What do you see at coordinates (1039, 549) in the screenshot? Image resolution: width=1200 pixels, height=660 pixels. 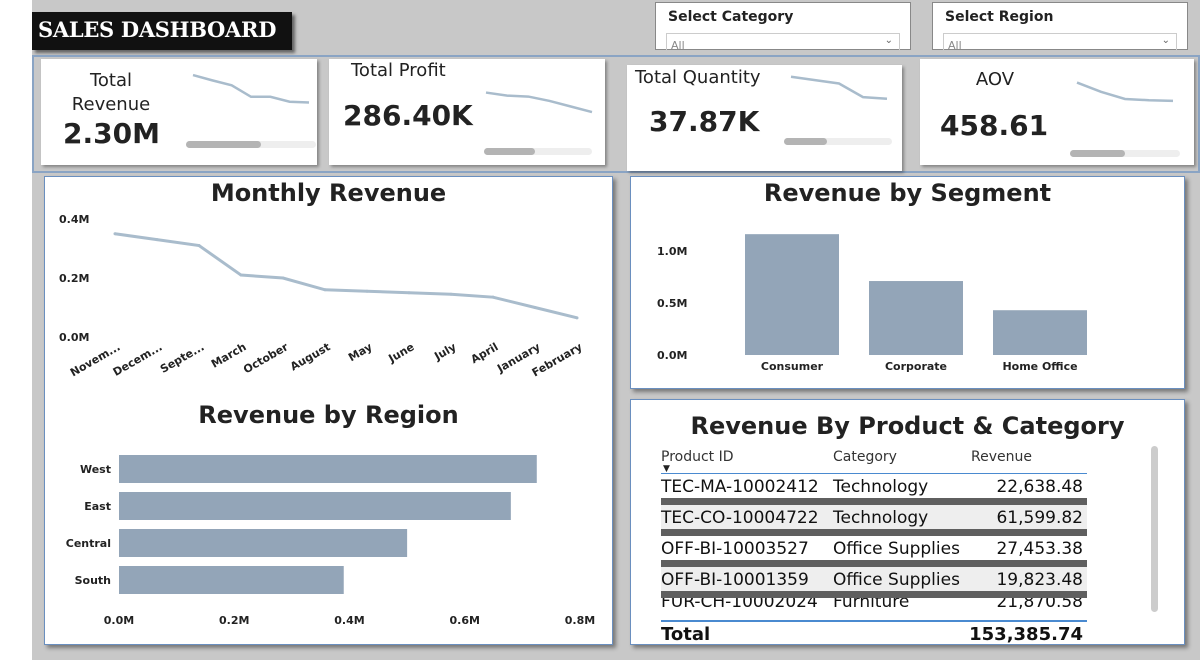 I see `cell-revenue: 27,453.38` at bounding box center [1039, 549].